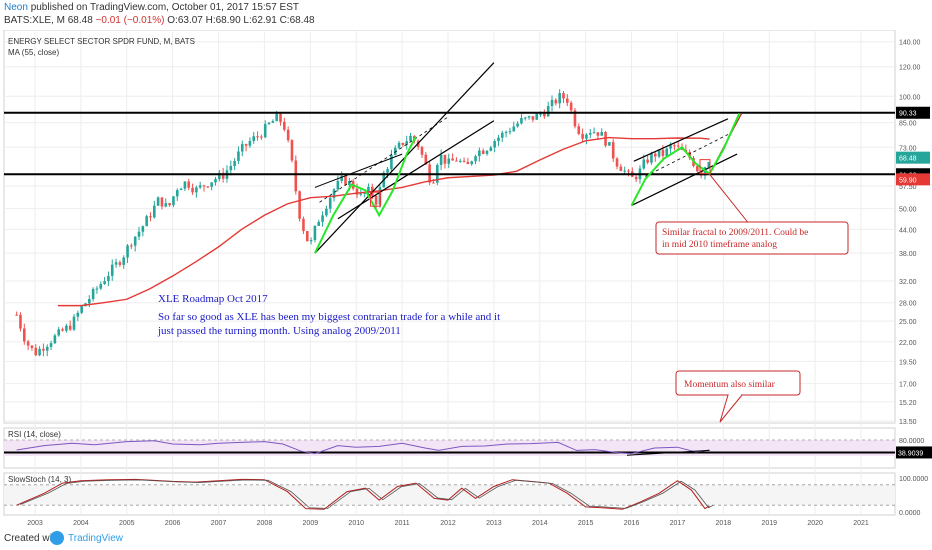  I want to click on x-tick-label: 2009, so click(311, 523).